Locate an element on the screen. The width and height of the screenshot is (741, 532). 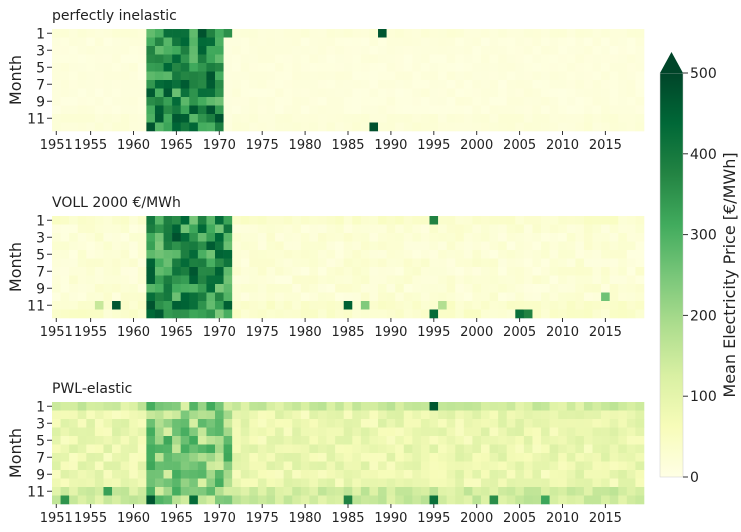
y-tick-label: 7 is located at coordinates (40, 85).